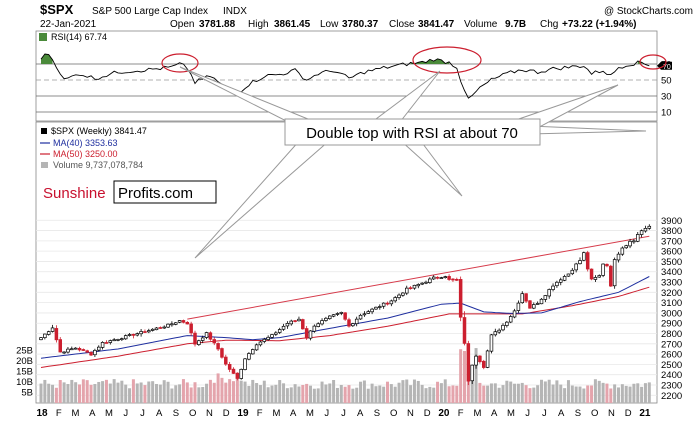  What do you see at coordinates (24, 351) in the screenshot?
I see `volume-tick-label: 25B` at bounding box center [24, 351].